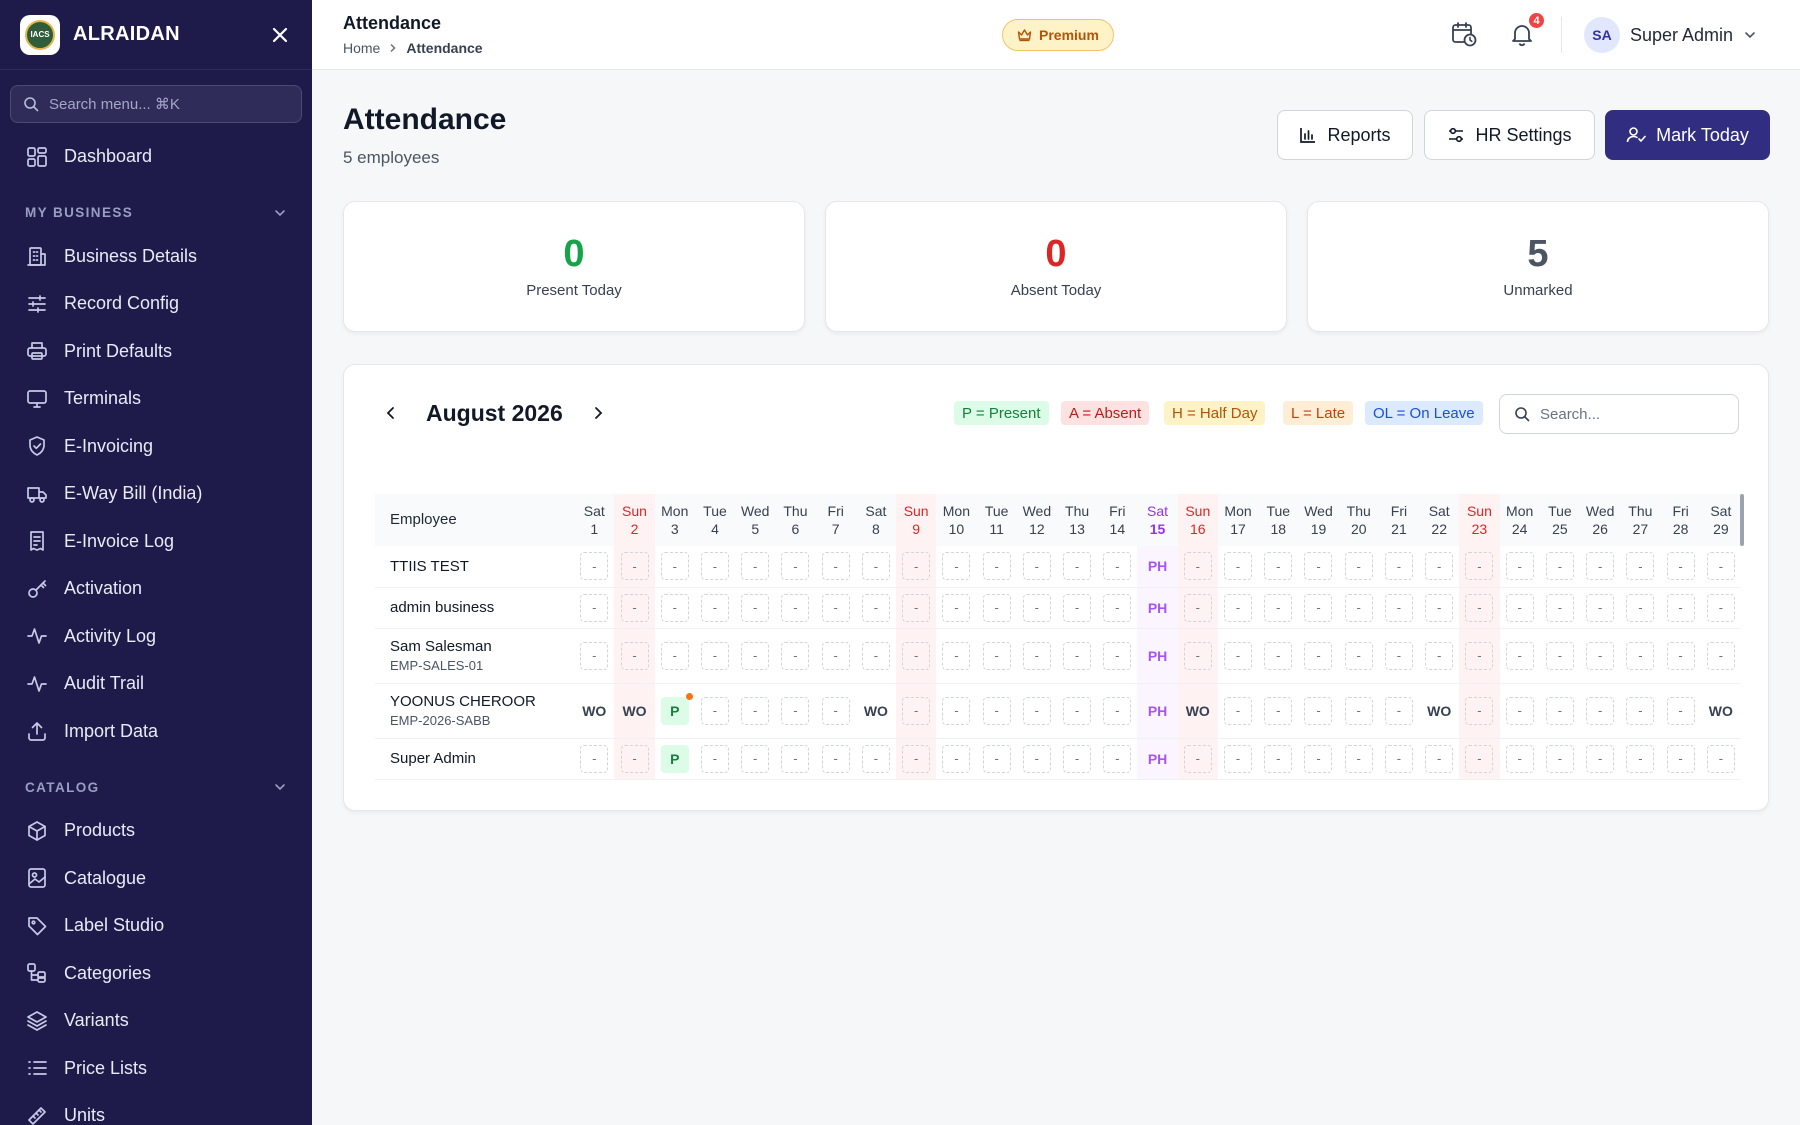  I want to click on sidebar-item-categories: Categories, so click(156, 974).